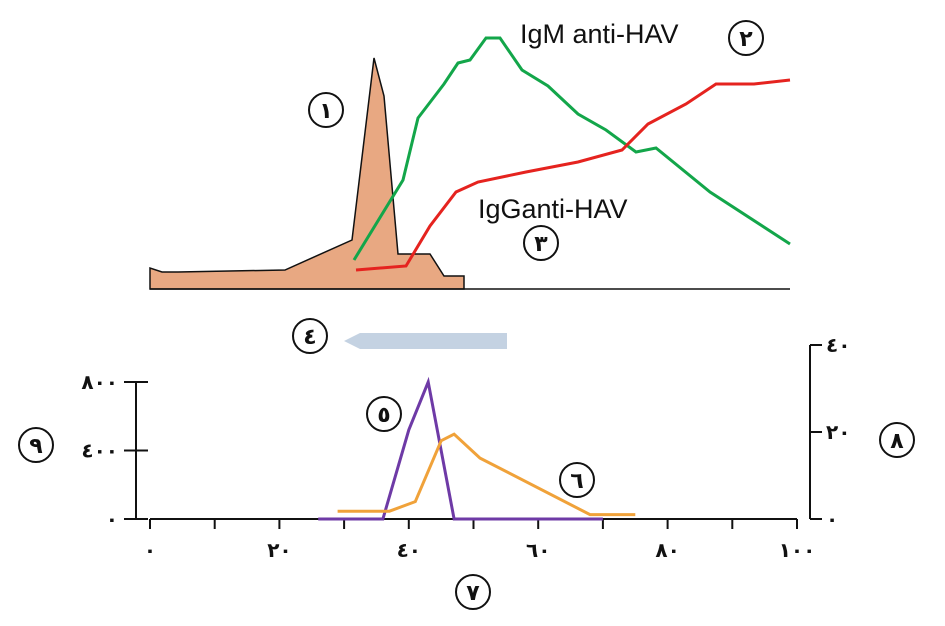 Image resolution: width=945 pixels, height=626 pixels. What do you see at coordinates (838, 432) in the screenshot?
I see `y-right-tick-label: ٢٠` at bounding box center [838, 432].